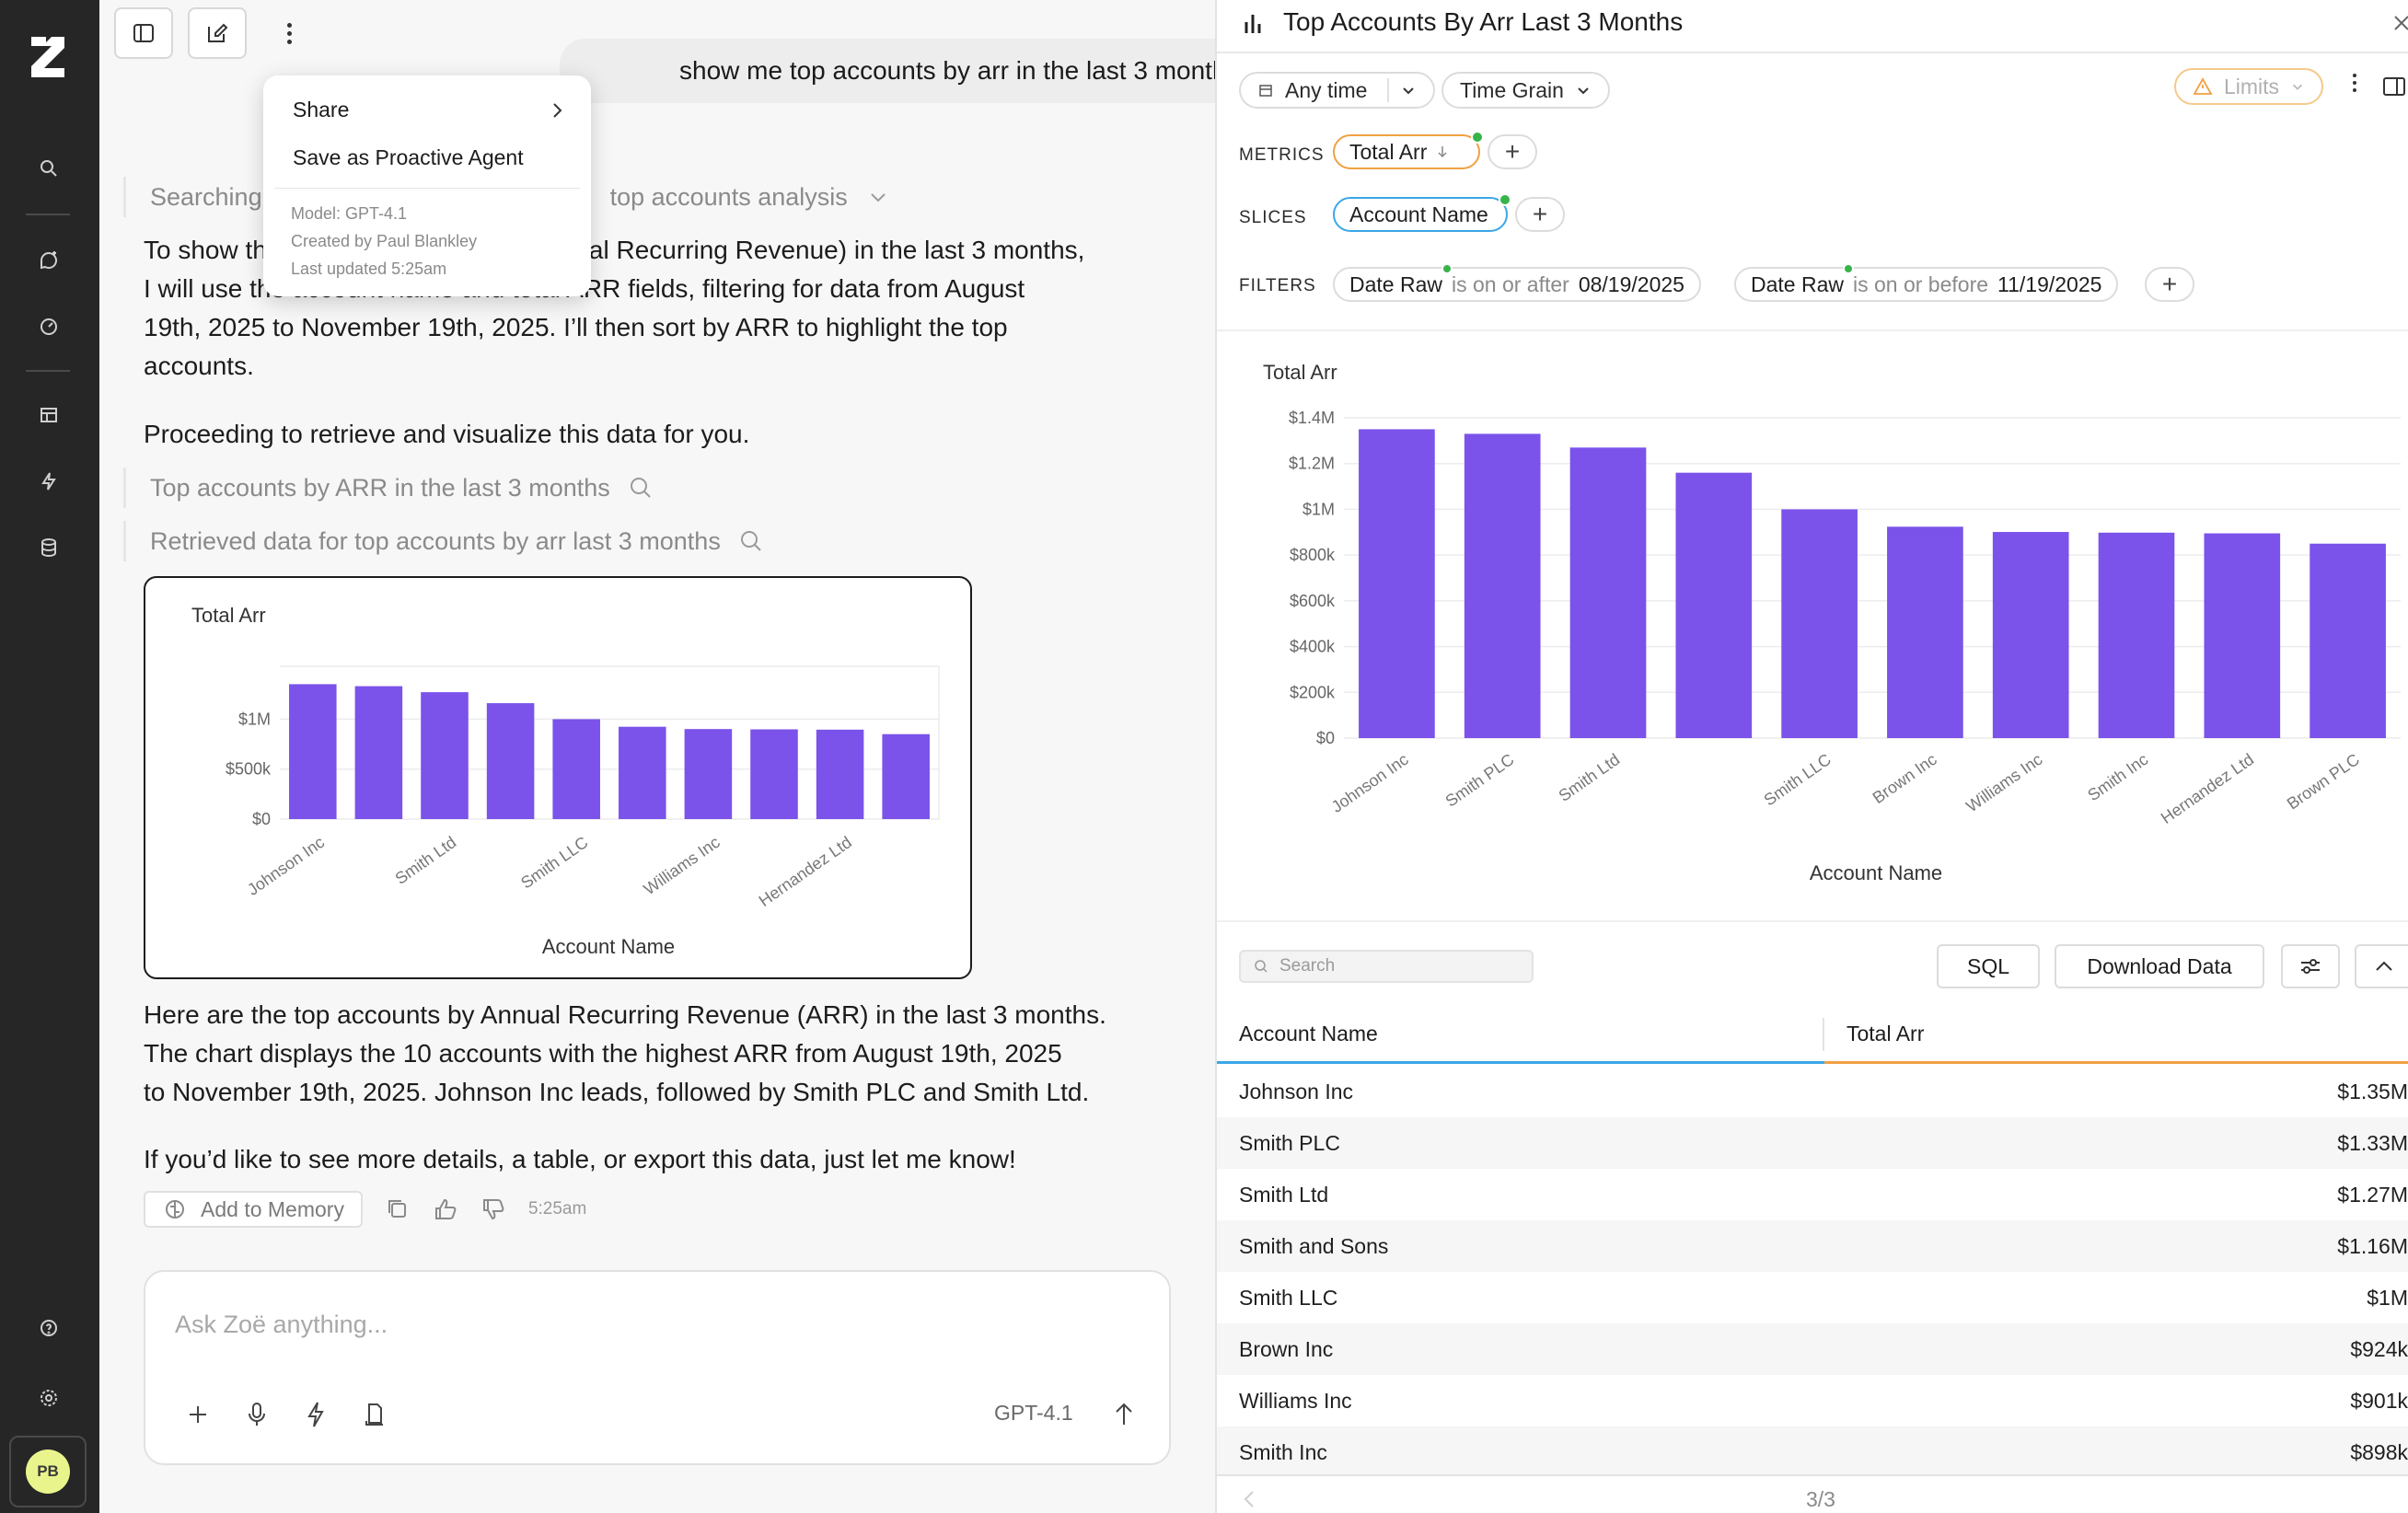 The width and height of the screenshot is (2408, 1513). I want to click on filter-chip-end: Date Raw is on or before 11/19/2025, so click(1926, 282).